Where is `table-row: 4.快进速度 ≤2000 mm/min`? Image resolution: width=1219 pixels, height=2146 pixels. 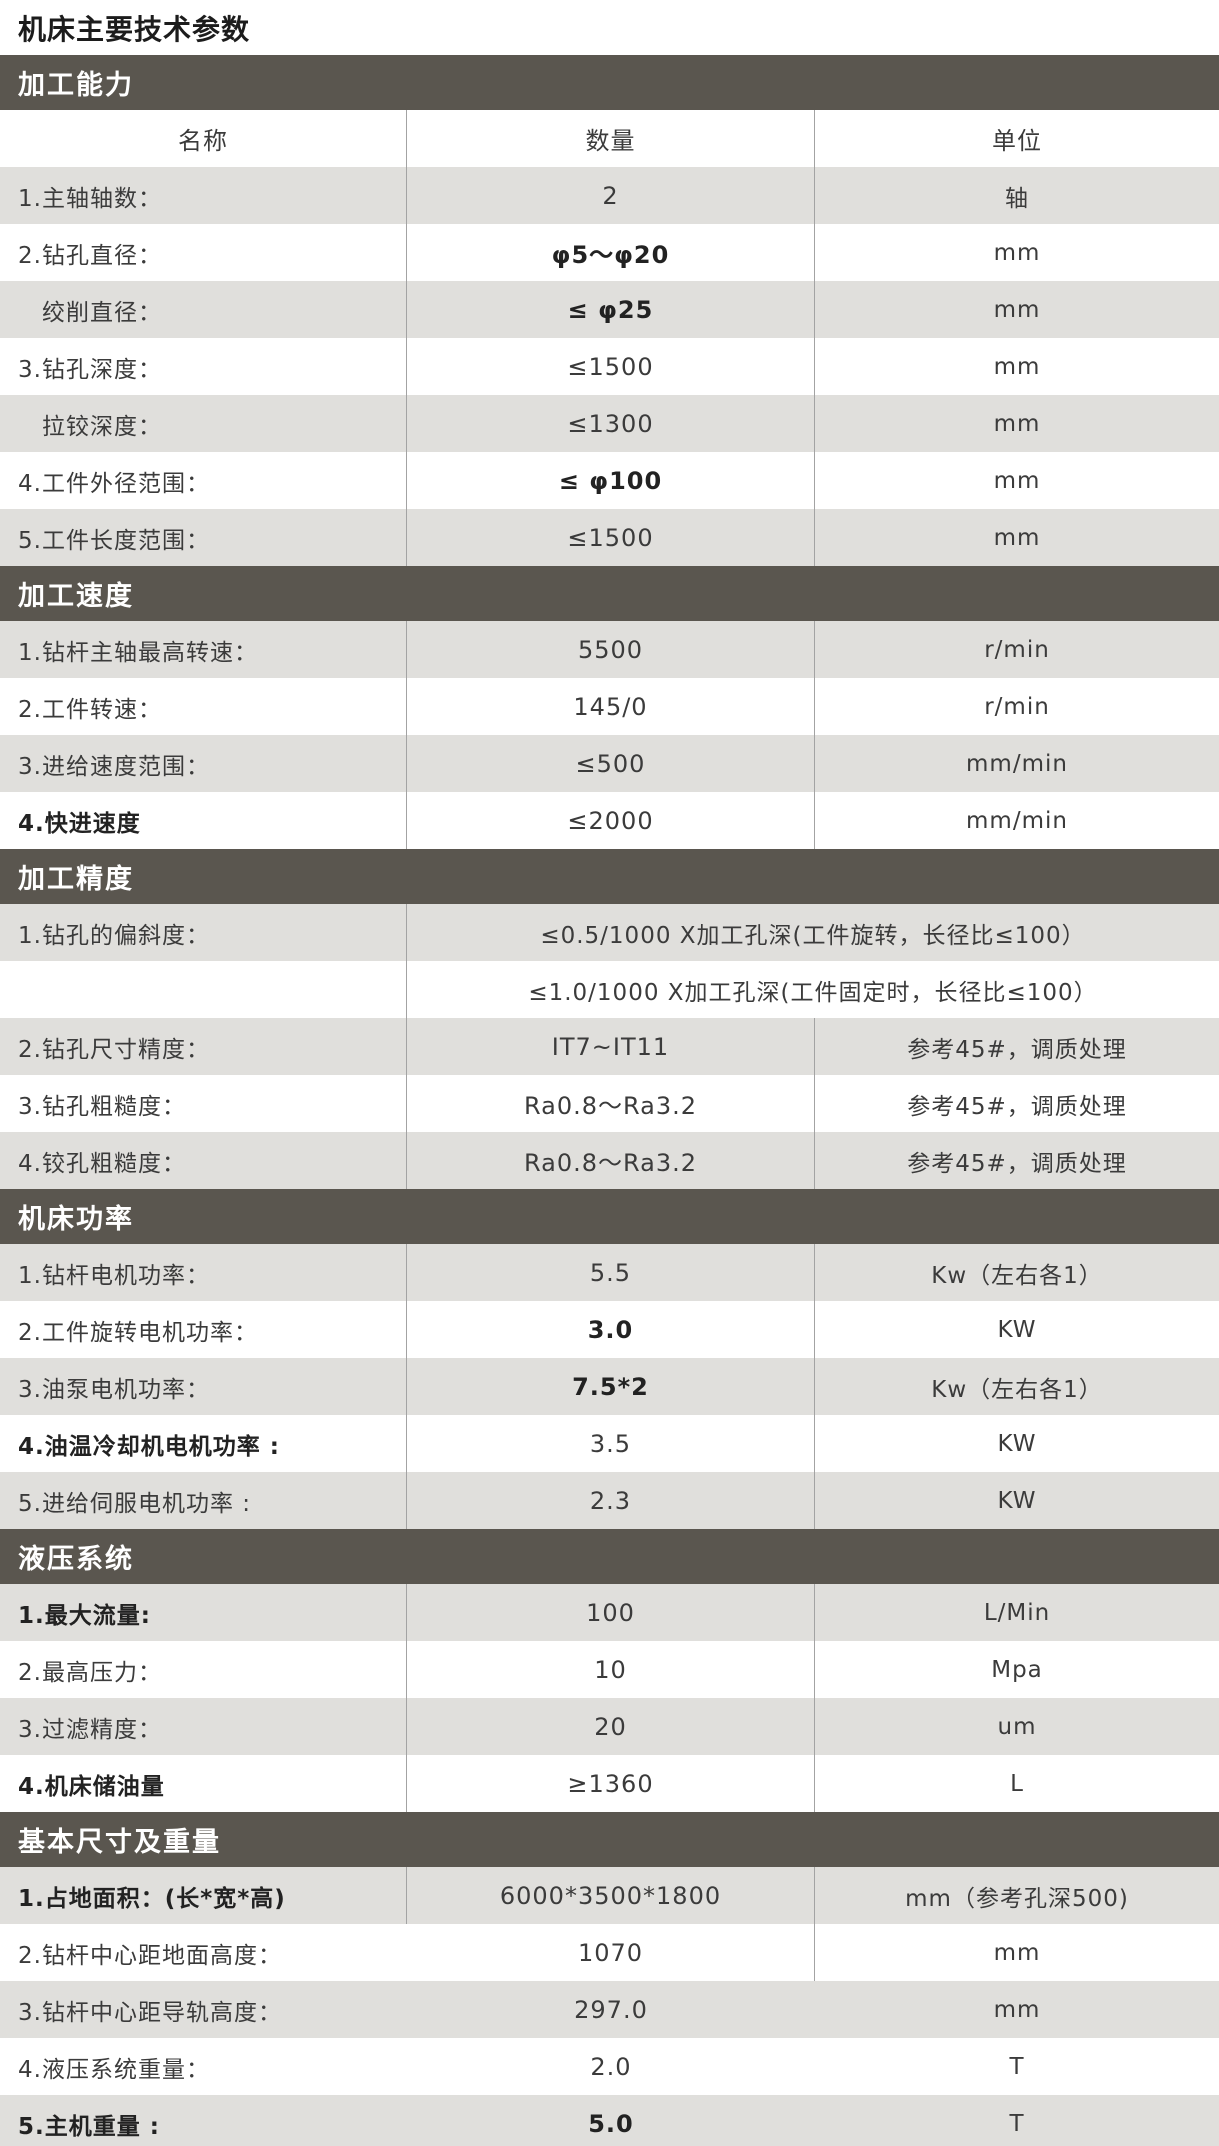
table-row: 4.快进速度 ≤2000 mm/min is located at coordinates (609, 820).